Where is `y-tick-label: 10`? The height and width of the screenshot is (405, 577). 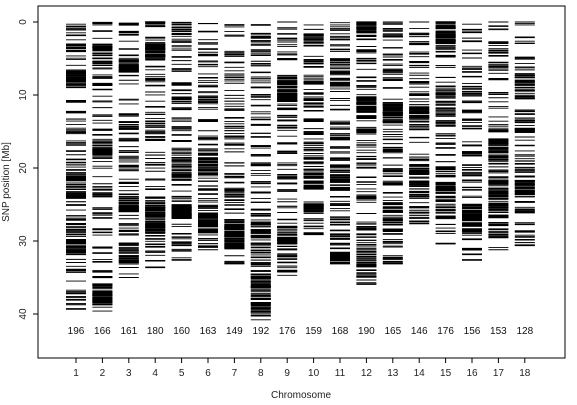
y-tick-label: 10 is located at coordinates (23, 95).